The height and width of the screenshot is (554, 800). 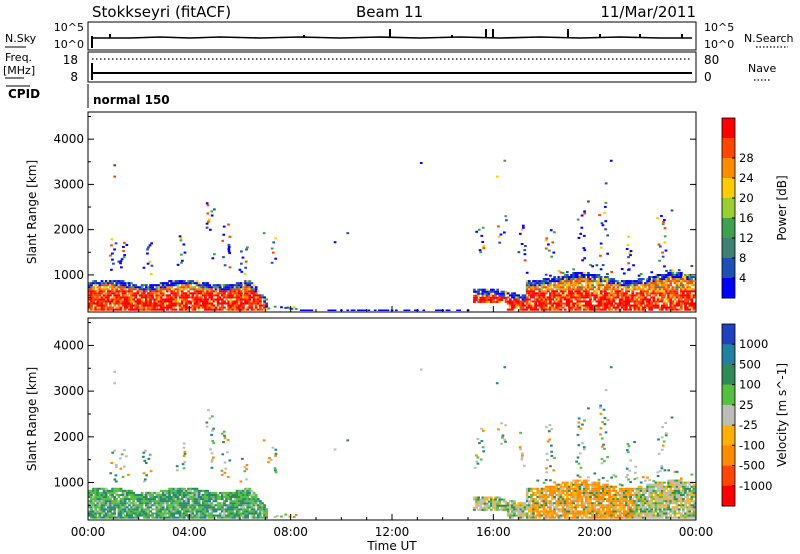 I want to click on velocity-colorbar-label: Velocity [m s^-1], so click(x=782, y=415).